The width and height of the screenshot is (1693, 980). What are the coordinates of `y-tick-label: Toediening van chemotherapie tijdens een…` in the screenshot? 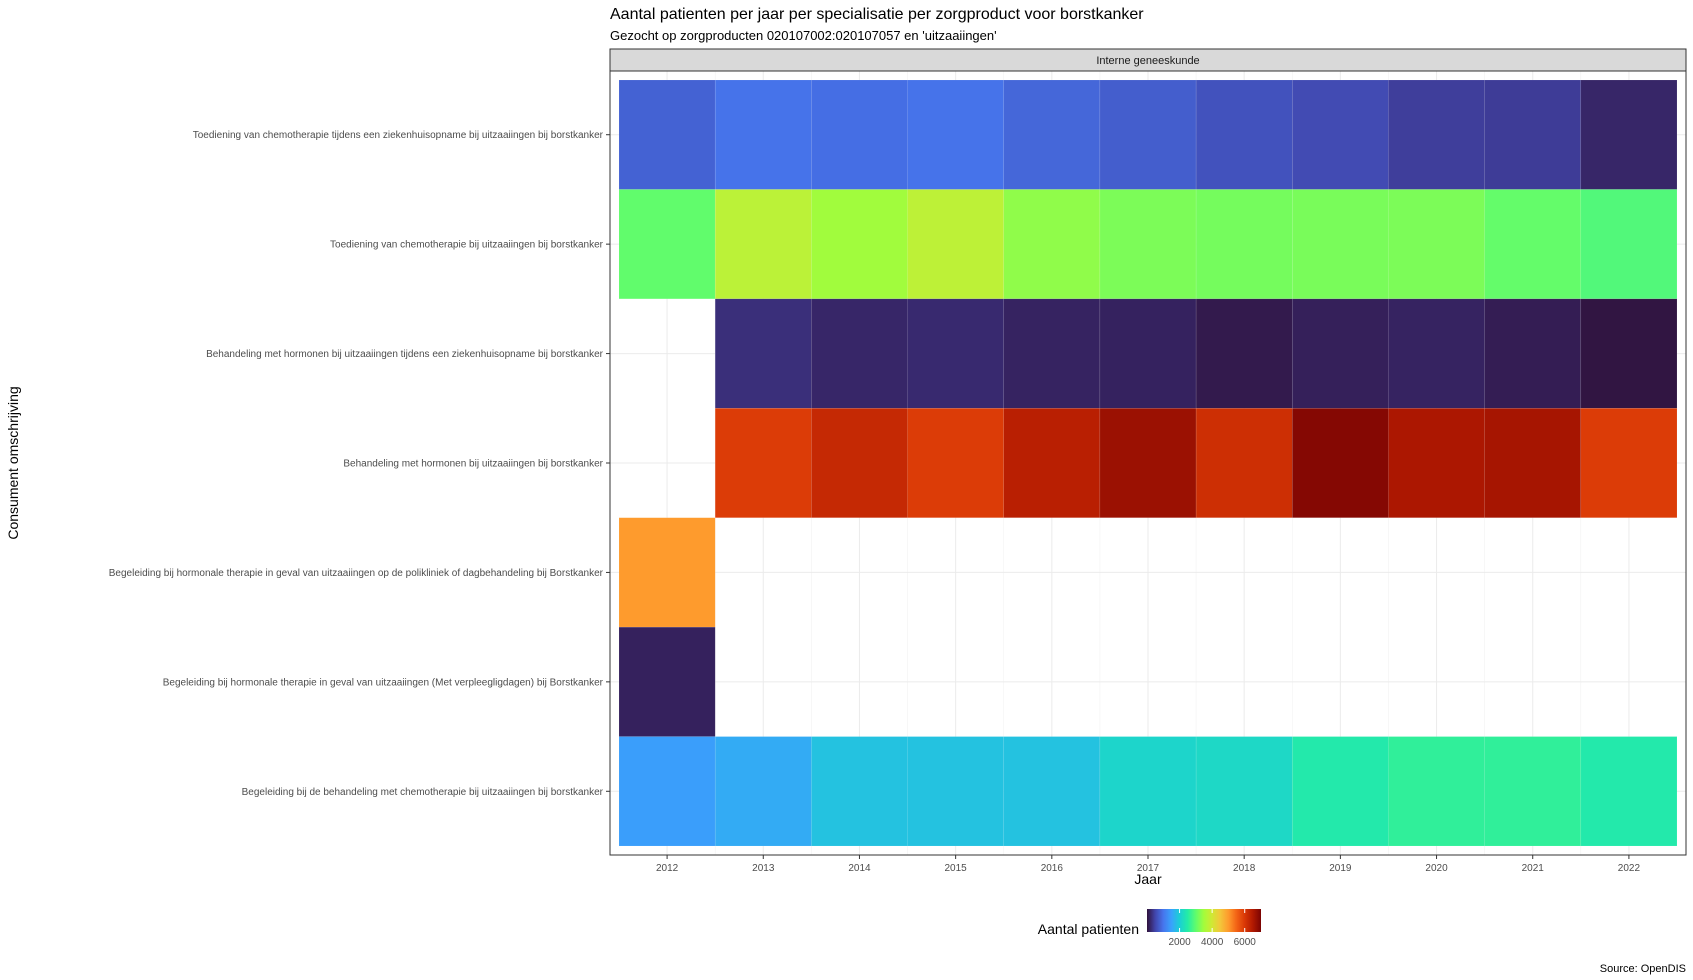 It's located at (398, 135).